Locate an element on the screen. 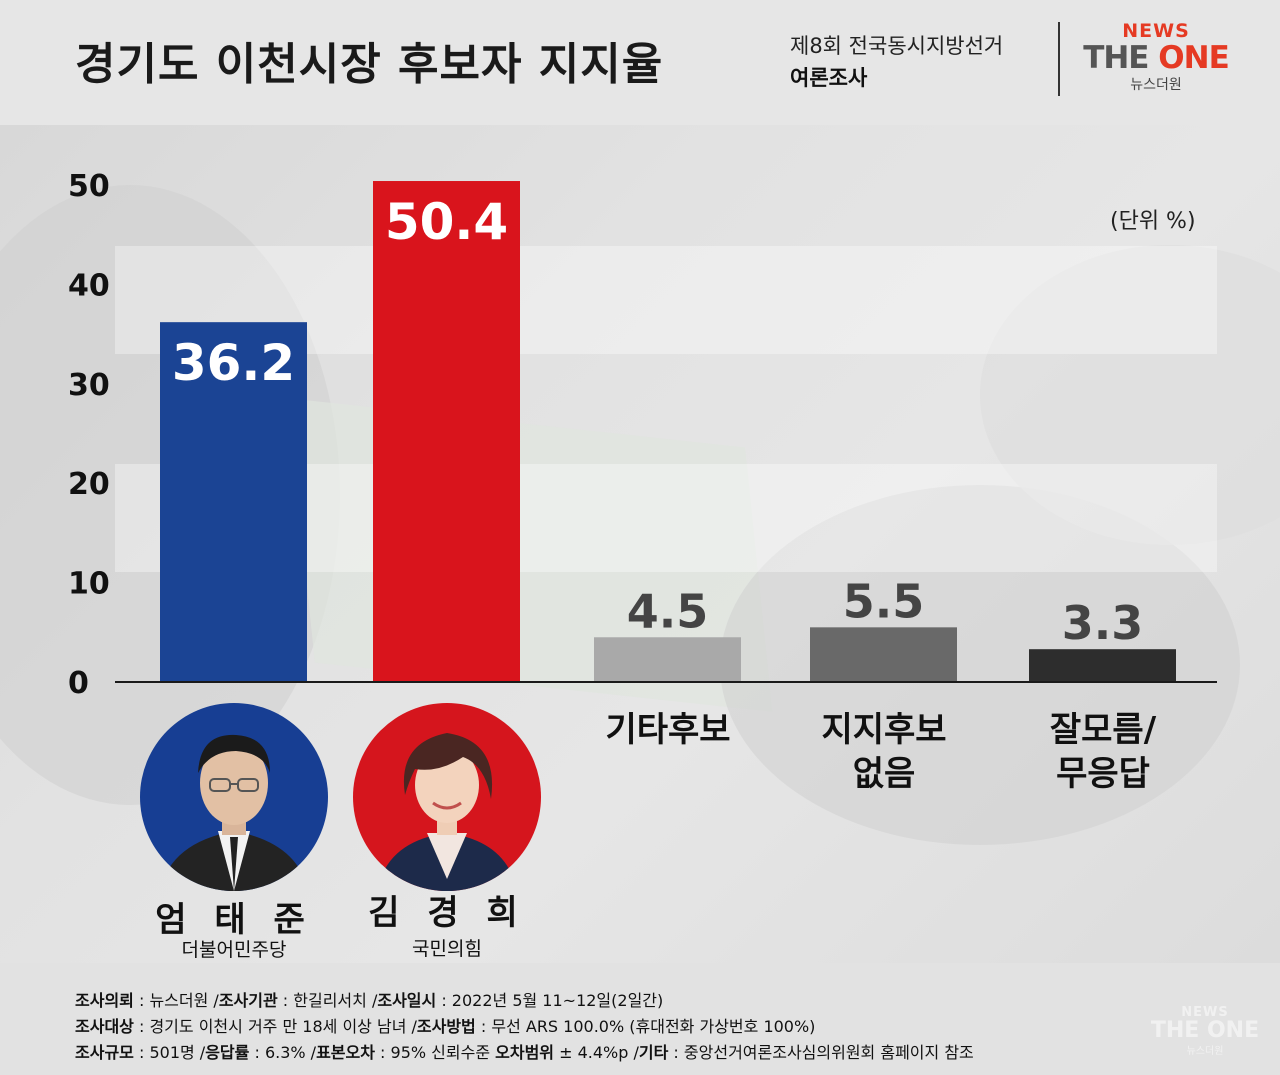 Image resolution: width=1280 pixels, height=1075 pixels. candidate-name-1: 엄 태 준 is located at coordinates (234, 920).